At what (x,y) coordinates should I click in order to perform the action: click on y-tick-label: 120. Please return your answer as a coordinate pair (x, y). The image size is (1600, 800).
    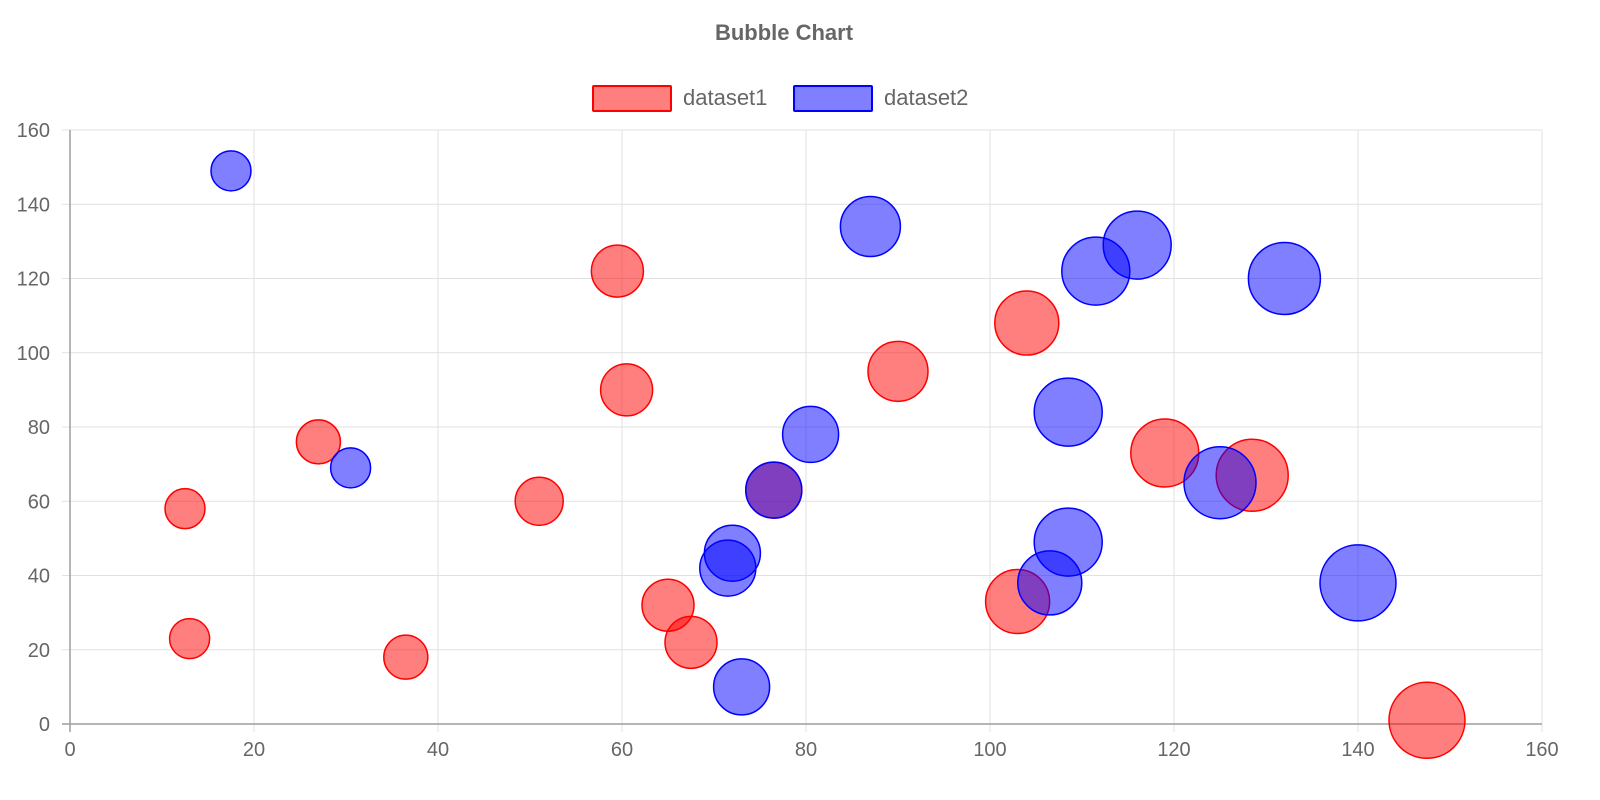
    Looking at the image, I should click on (33, 280).